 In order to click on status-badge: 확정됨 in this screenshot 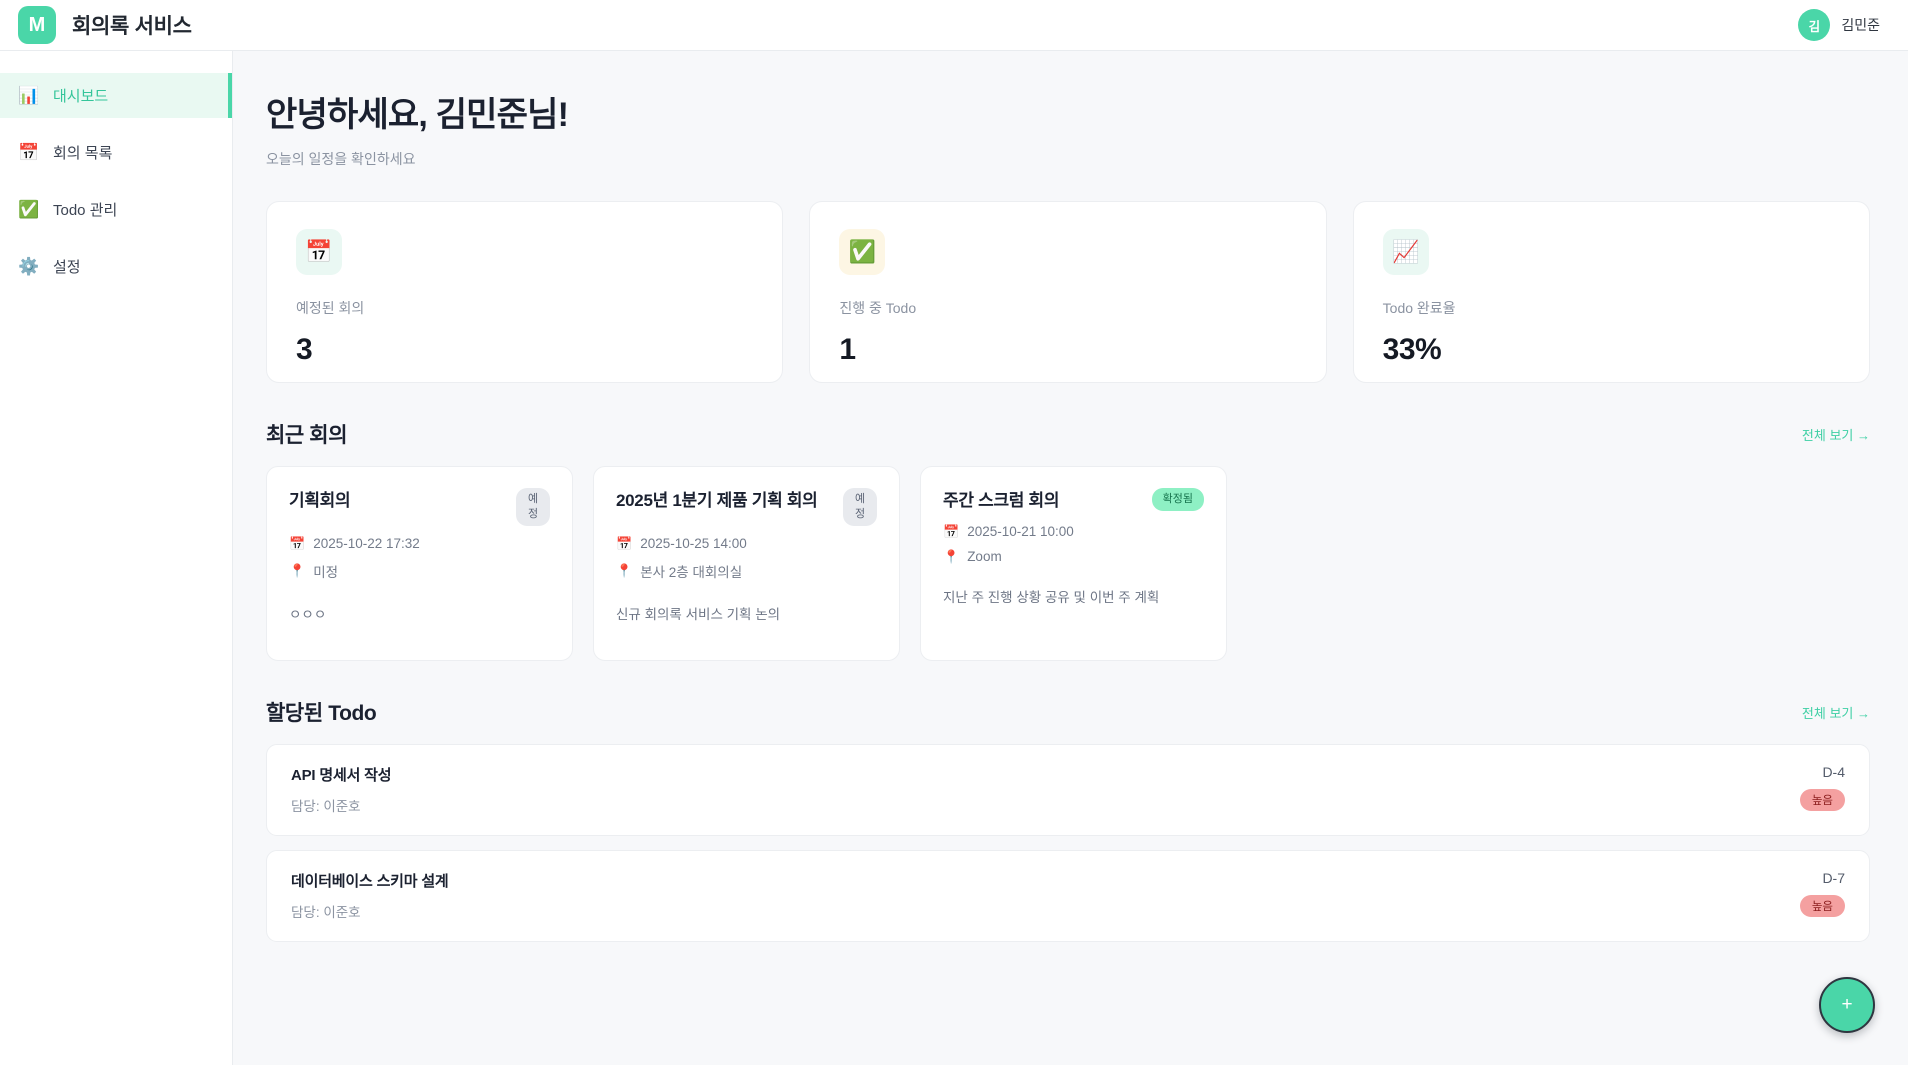, I will do `click(1177, 499)`.